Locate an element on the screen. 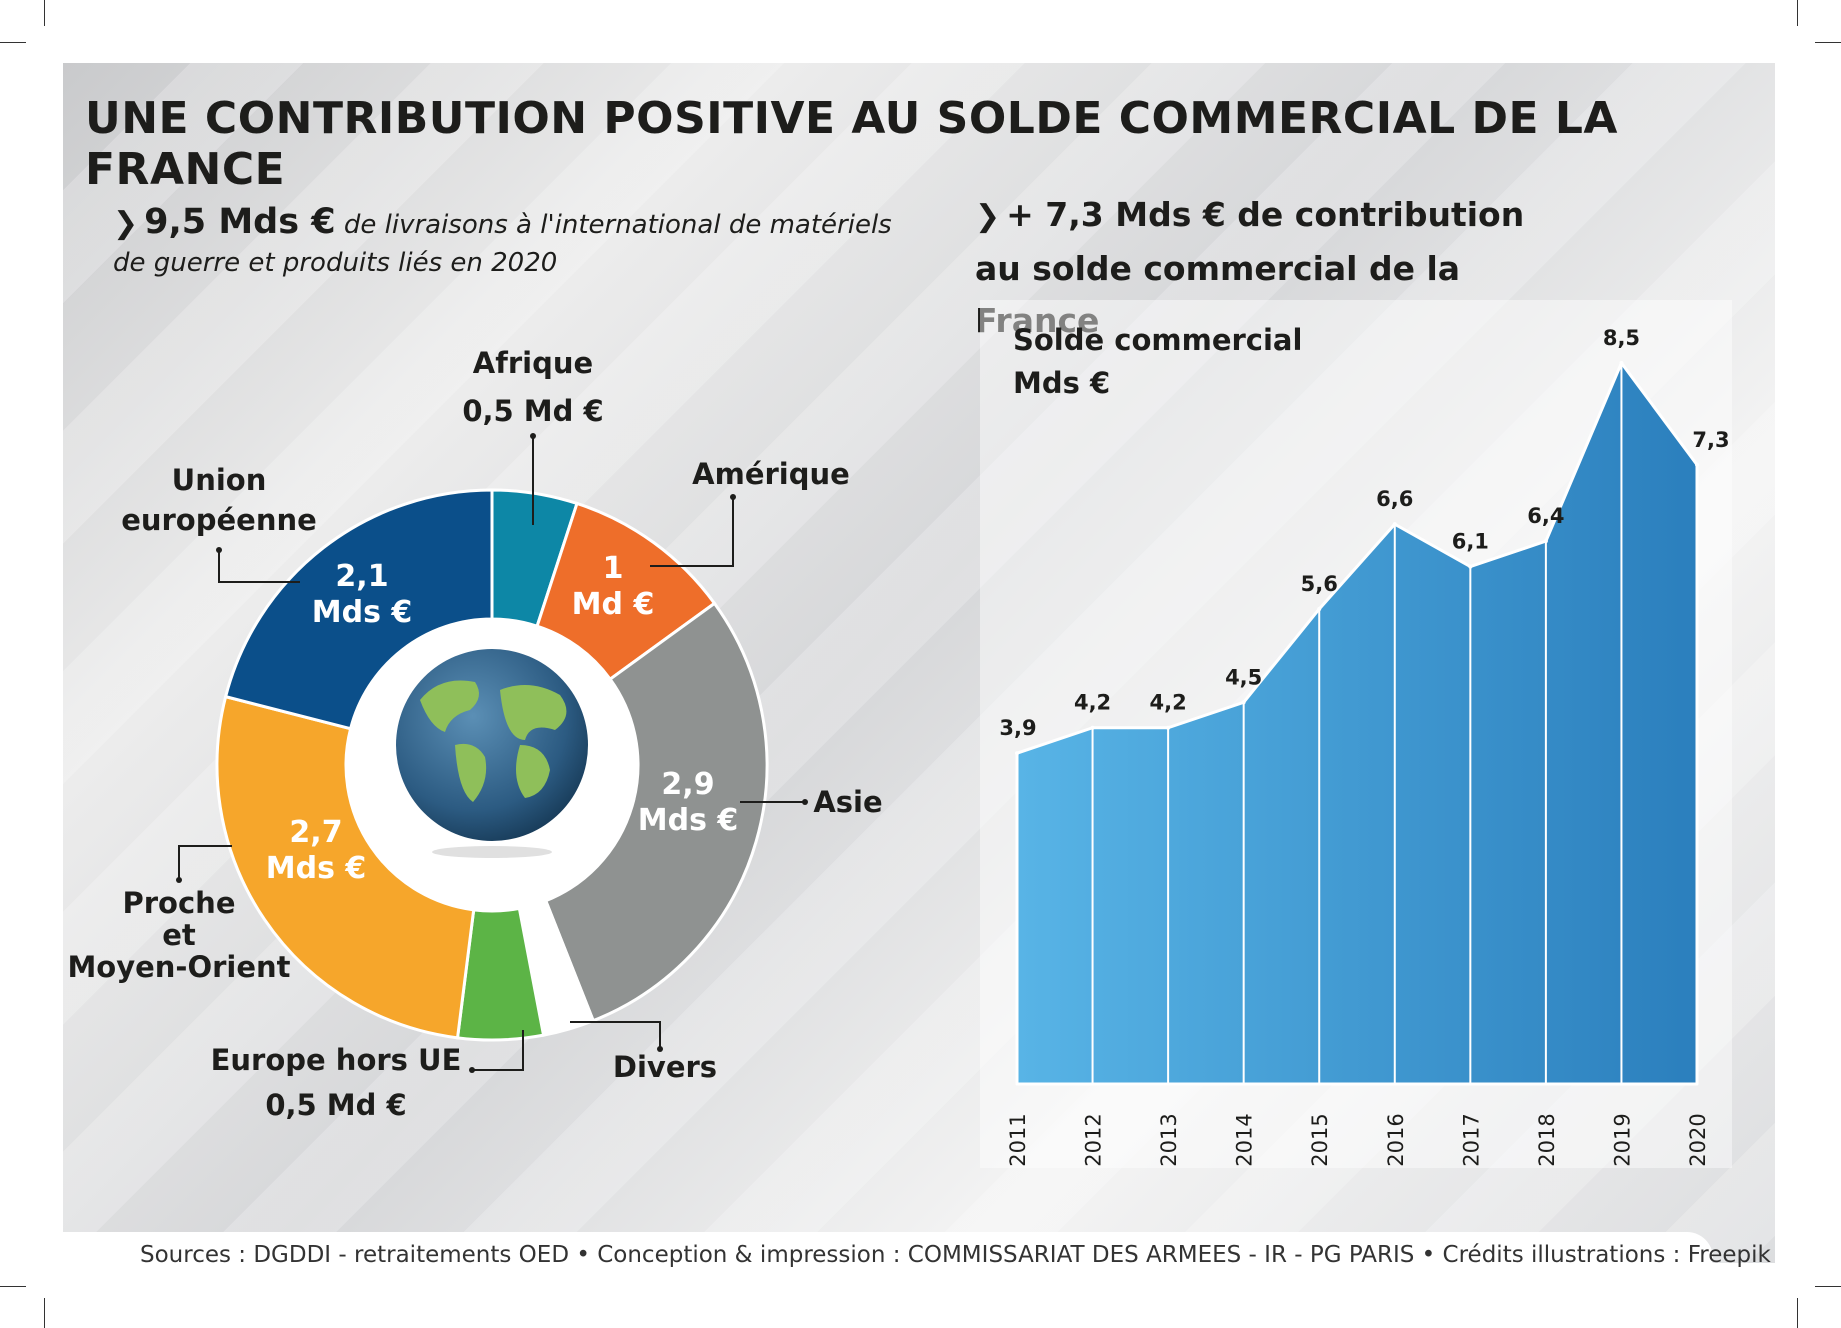  x-tick-label: 2018 is located at coordinates (1547, 1139).